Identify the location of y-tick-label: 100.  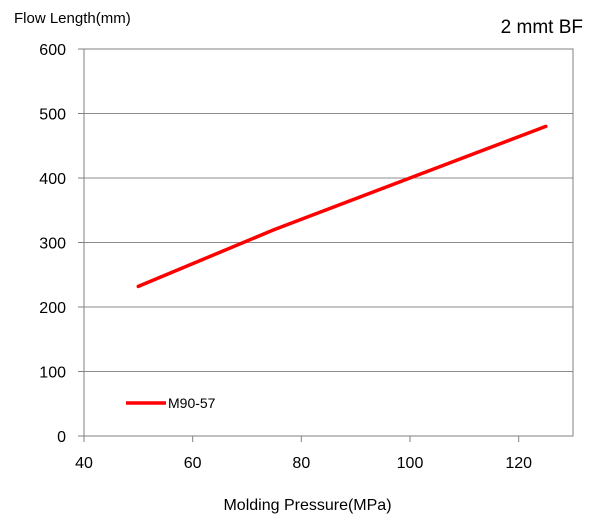
(52, 373).